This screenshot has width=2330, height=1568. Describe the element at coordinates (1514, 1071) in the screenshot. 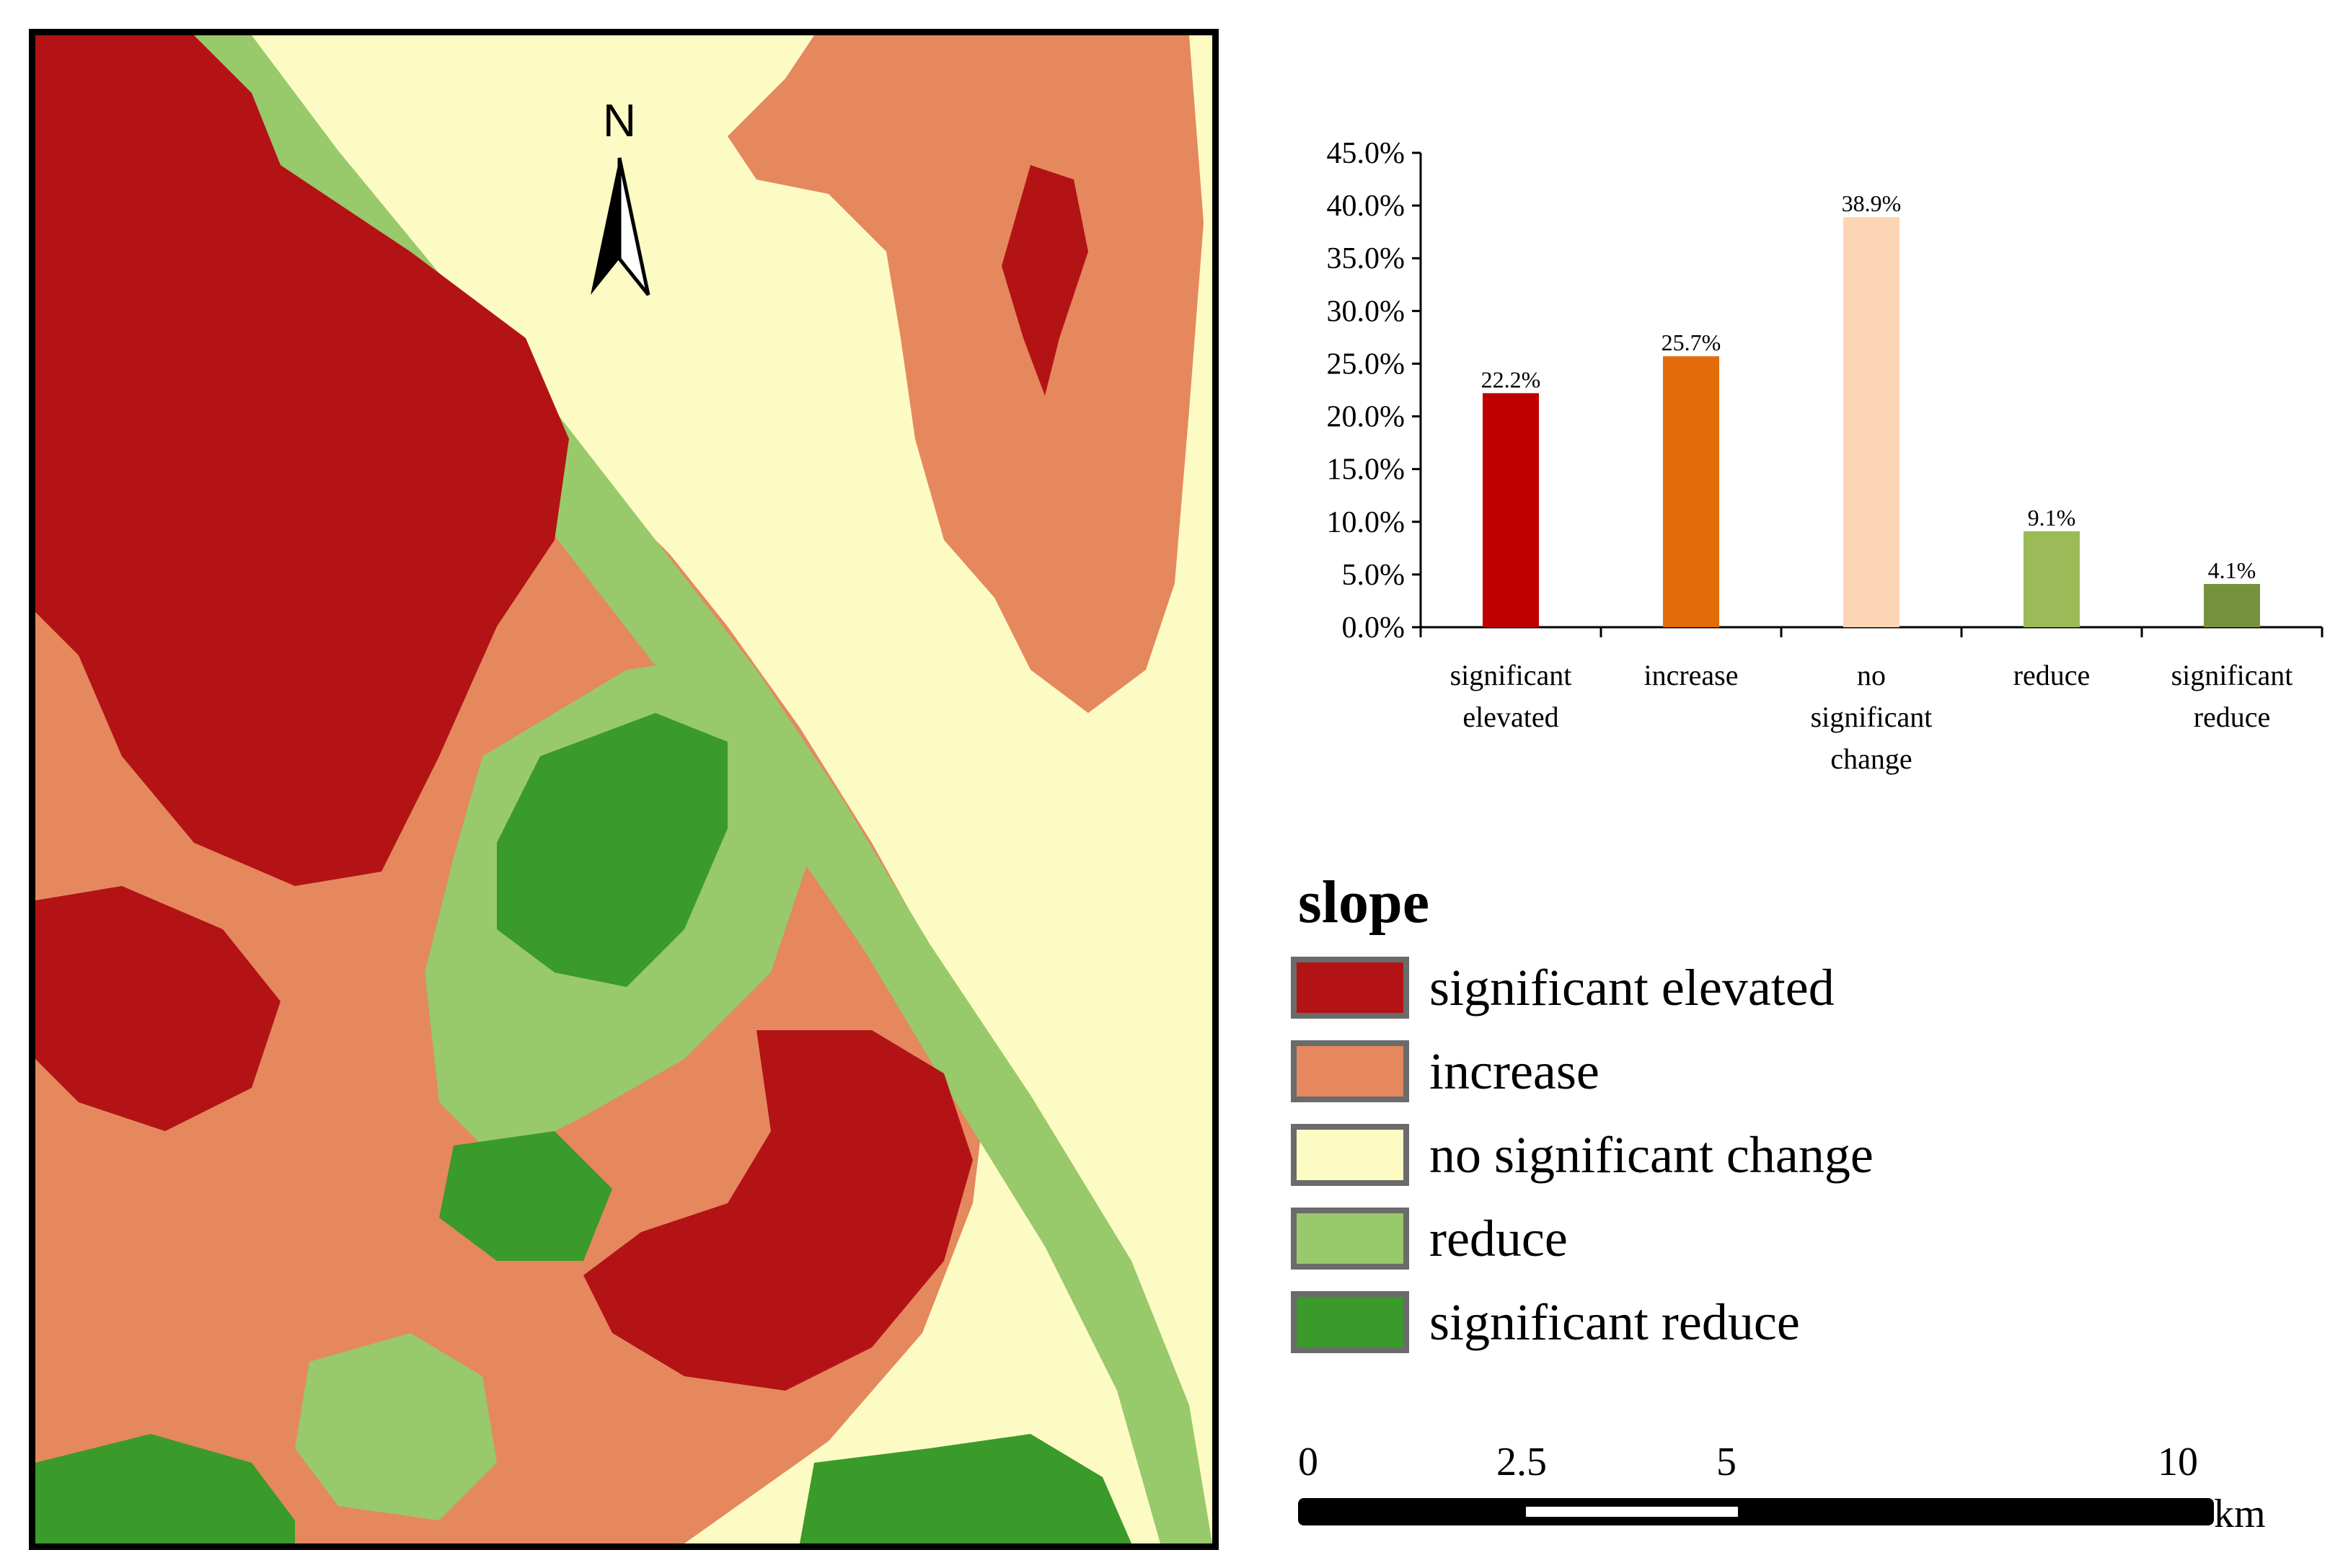

I see `legend-label: increase` at that location.